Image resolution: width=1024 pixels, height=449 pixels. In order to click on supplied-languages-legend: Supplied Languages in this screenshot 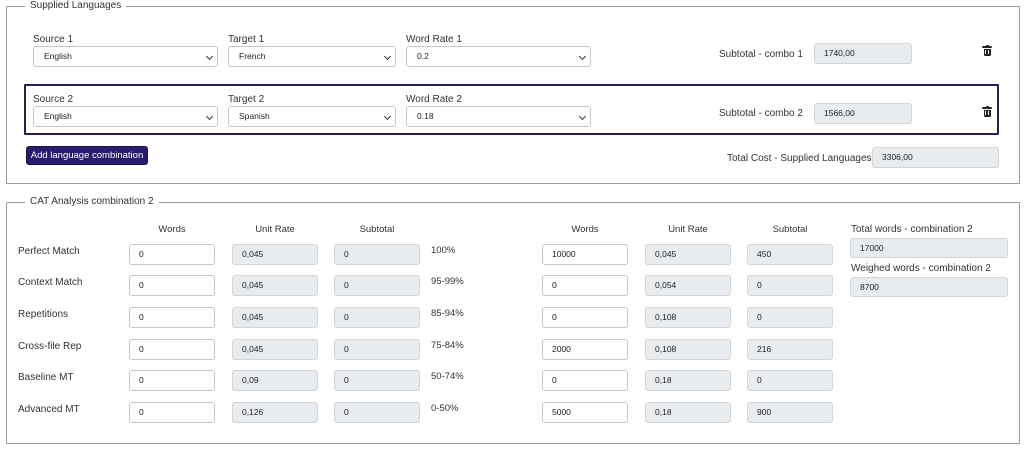, I will do `click(76, 6)`.